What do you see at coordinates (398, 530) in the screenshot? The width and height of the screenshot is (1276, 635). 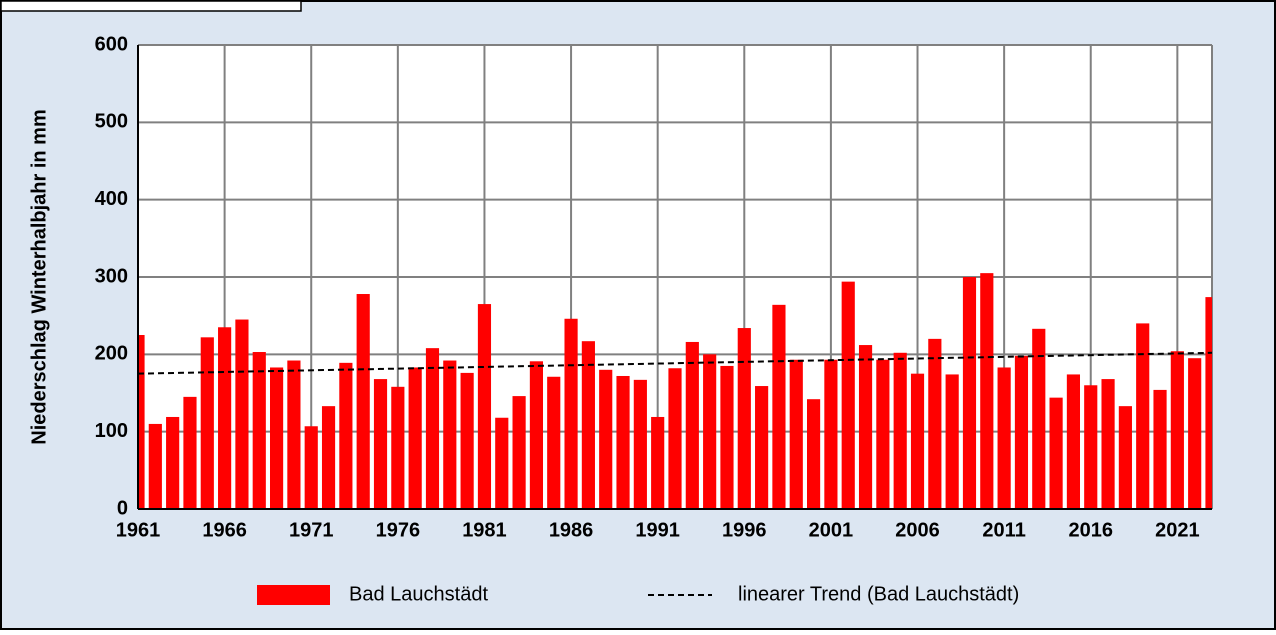 I see `x-tick-label: 1976` at bounding box center [398, 530].